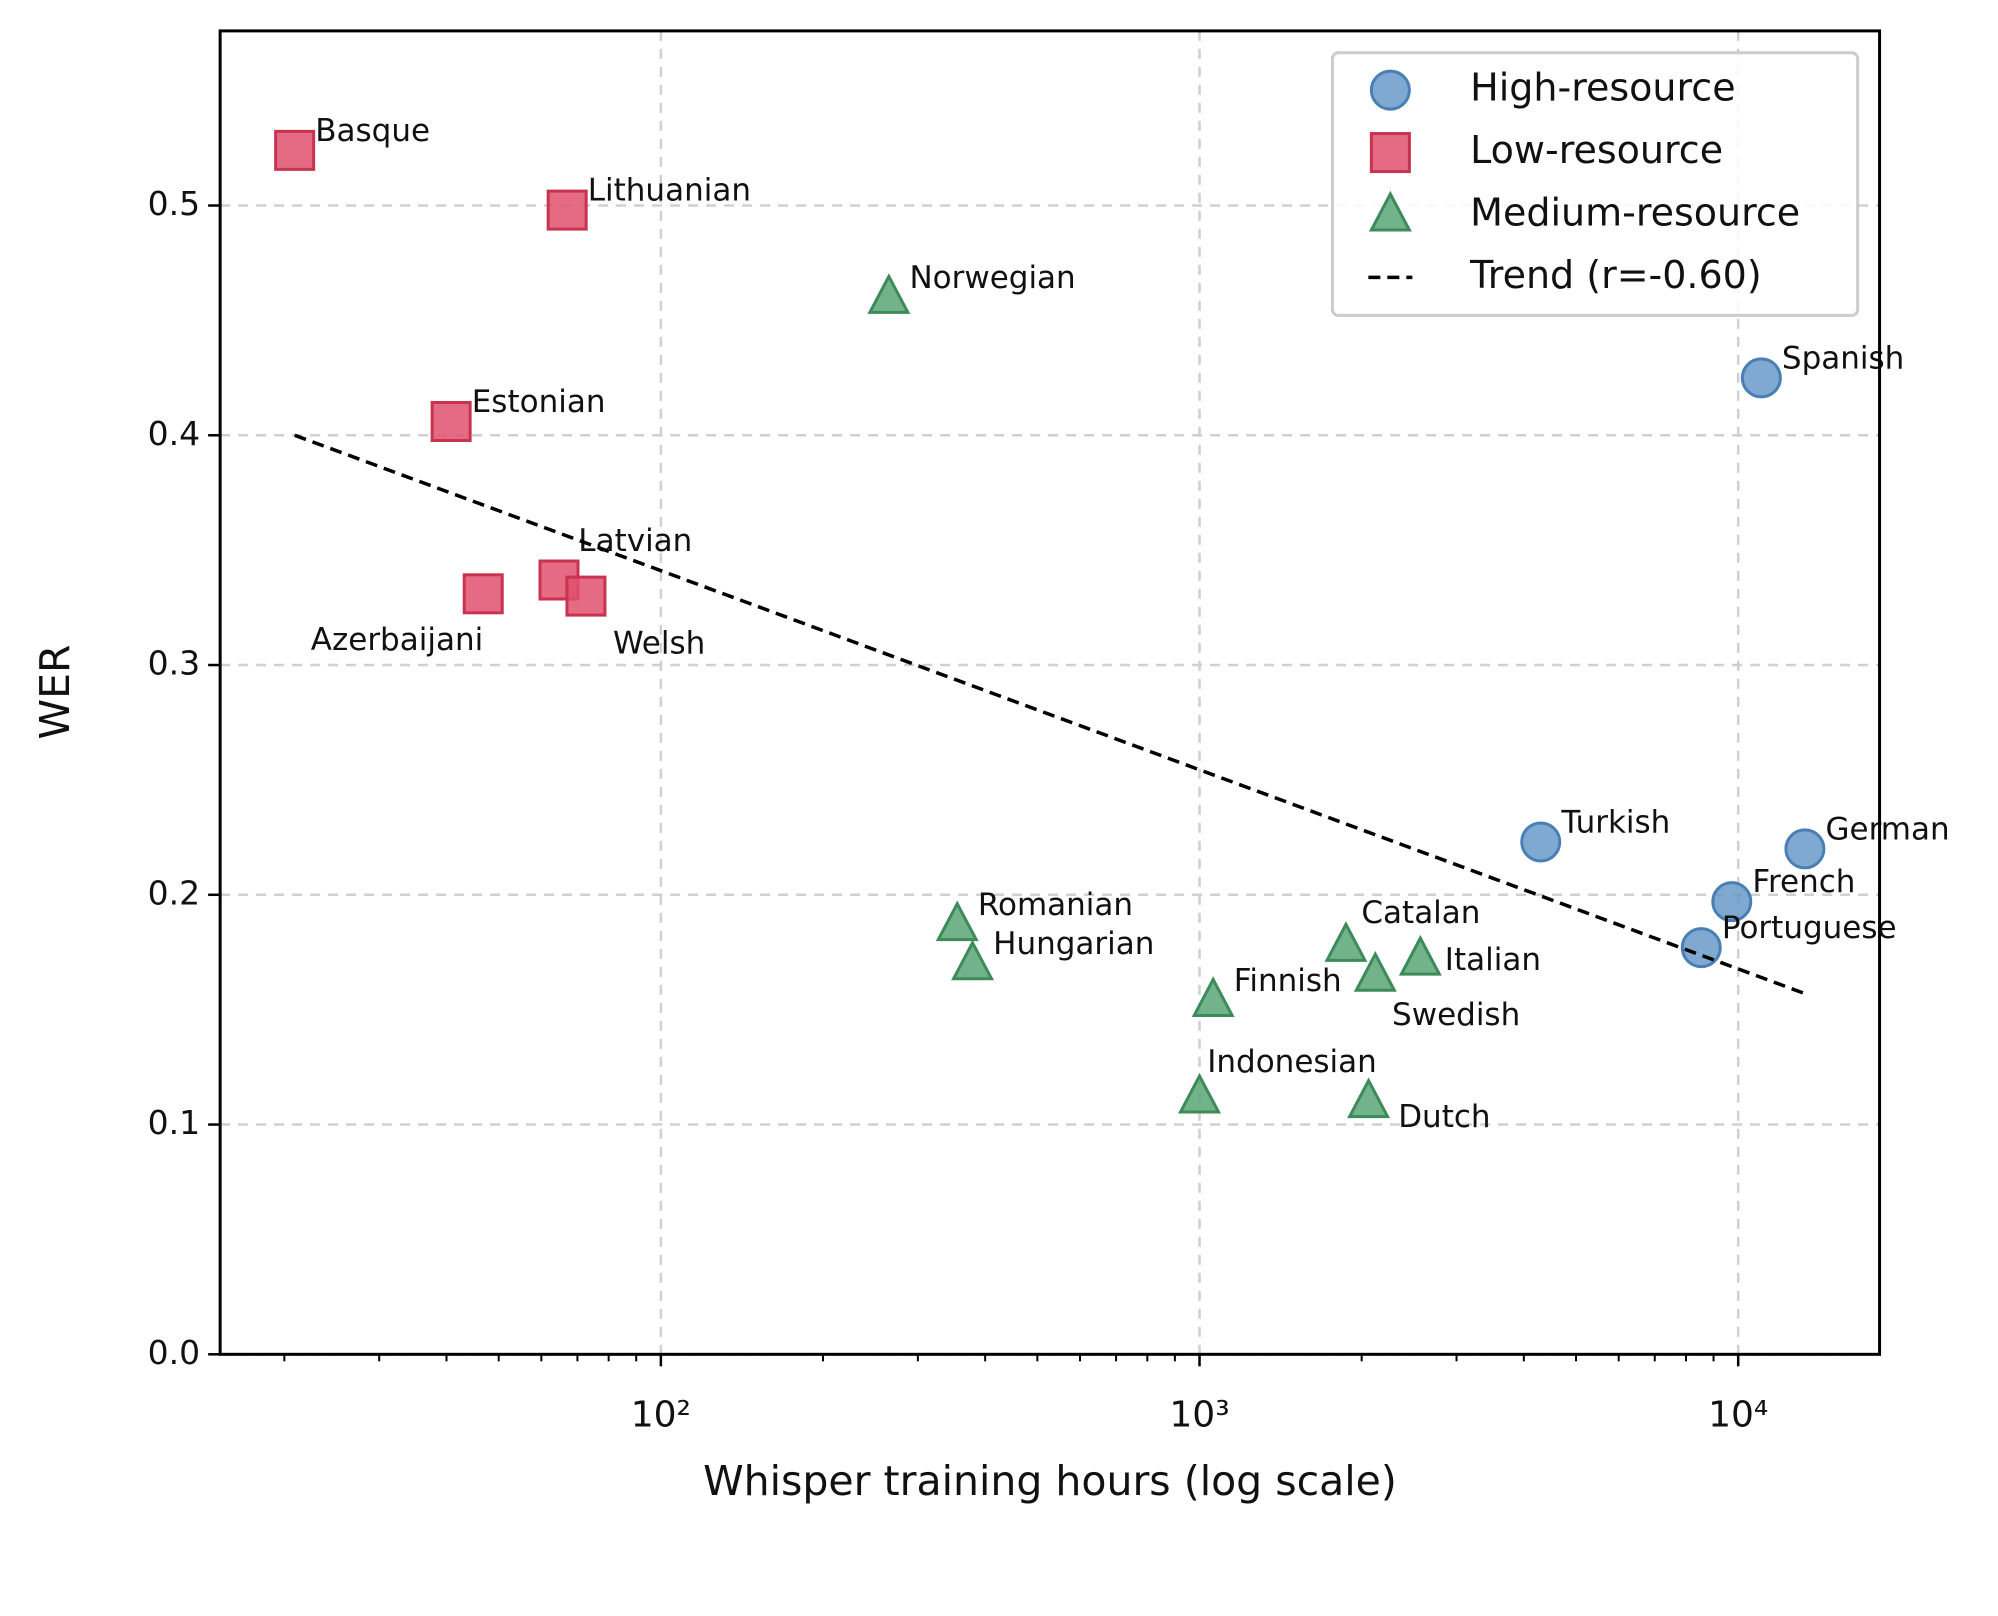  Describe the element at coordinates (174, 203) in the screenshot. I see `y-tick-label: 0.5` at that location.